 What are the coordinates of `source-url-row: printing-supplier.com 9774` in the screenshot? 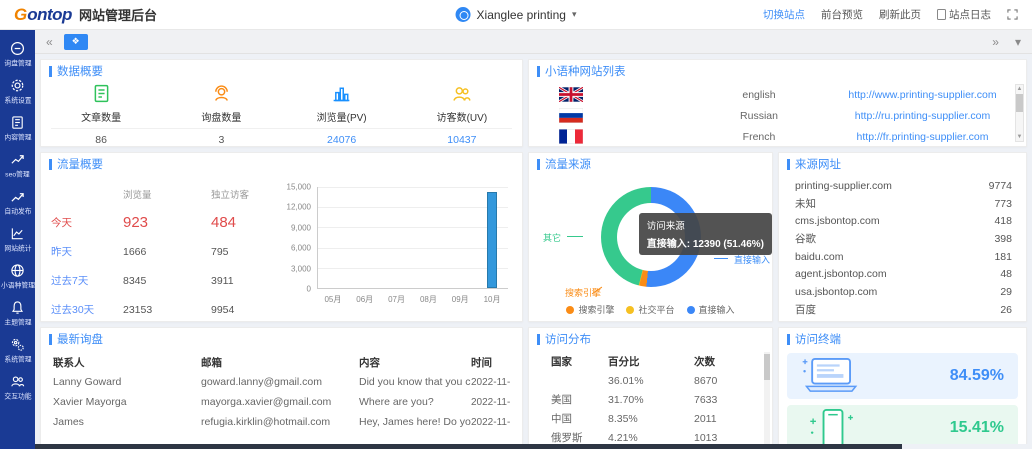 It's located at (903, 185).